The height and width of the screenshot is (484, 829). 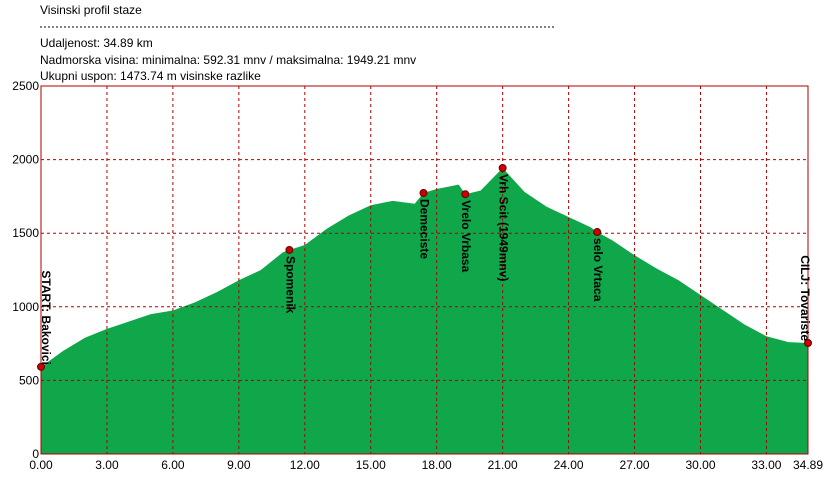 I want to click on x-tick-label: 3.00, so click(x=107, y=465).